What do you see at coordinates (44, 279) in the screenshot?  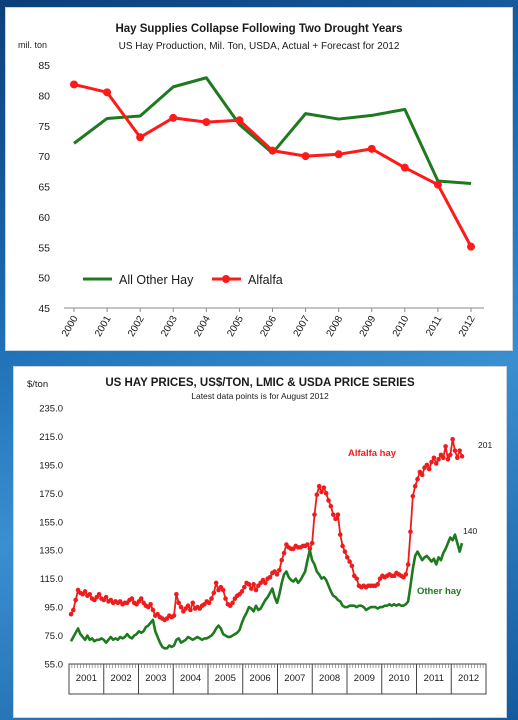 I see `y-tick-label: 50` at bounding box center [44, 279].